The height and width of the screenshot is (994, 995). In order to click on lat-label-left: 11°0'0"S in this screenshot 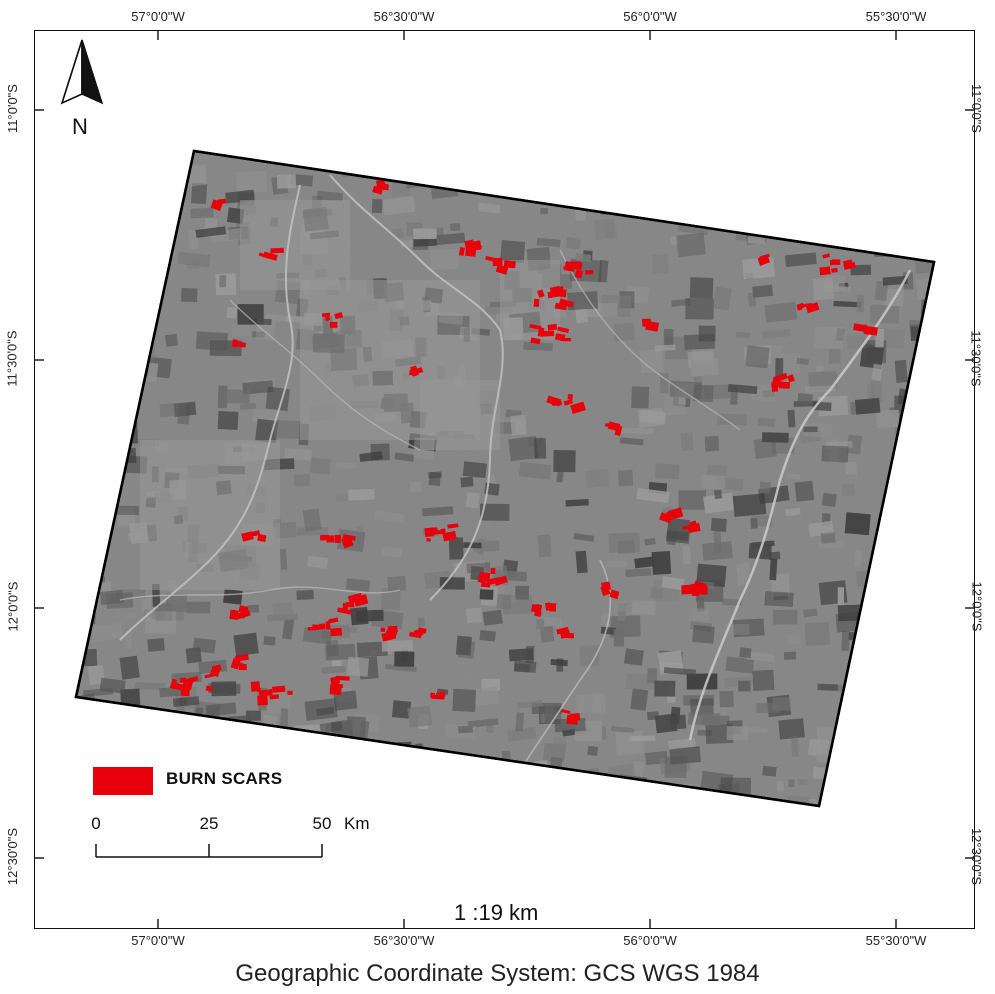, I will do `click(12, 108)`.